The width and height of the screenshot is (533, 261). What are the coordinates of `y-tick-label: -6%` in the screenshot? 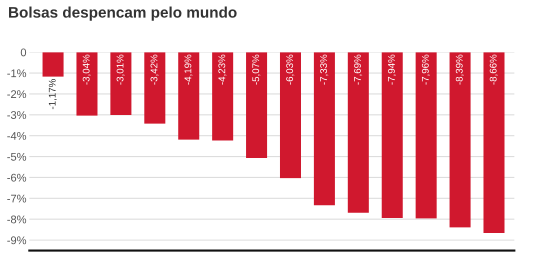 It's located at (16, 178).